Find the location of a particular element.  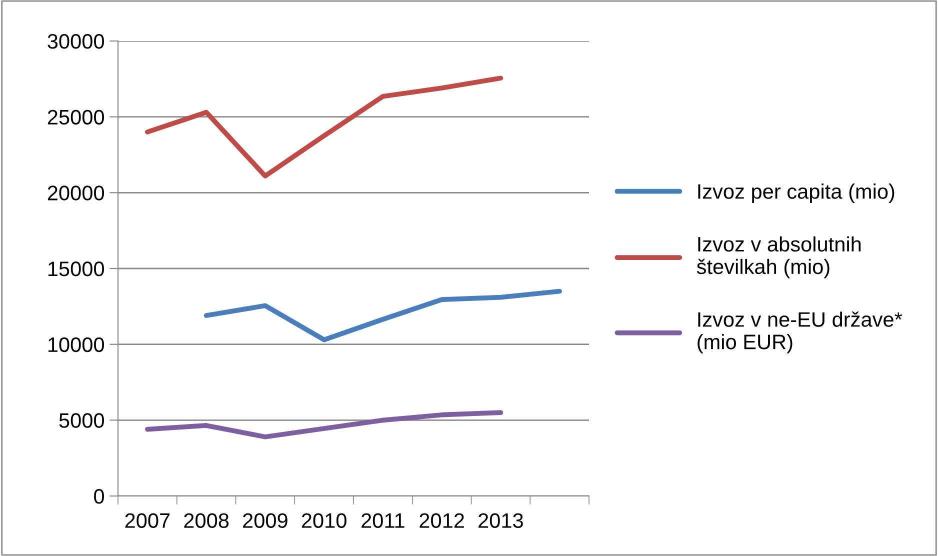

legend-label: Izvoz v absolutnih številkah (mio) is located at coordinates (778, 257).